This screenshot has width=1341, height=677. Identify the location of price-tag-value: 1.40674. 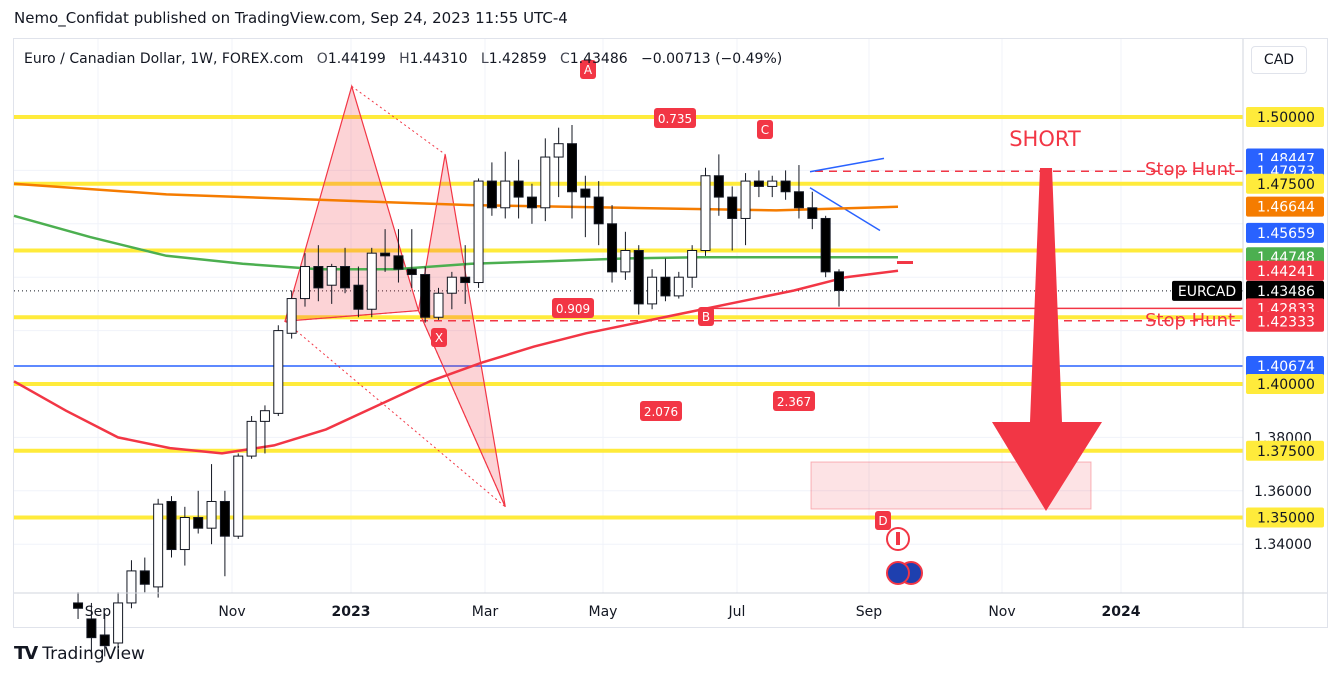
(1286, 367).